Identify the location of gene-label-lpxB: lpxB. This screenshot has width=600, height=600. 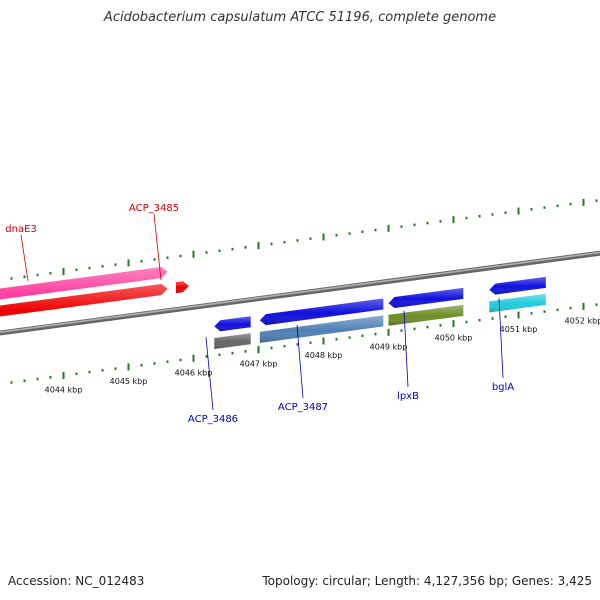
(408, 396).